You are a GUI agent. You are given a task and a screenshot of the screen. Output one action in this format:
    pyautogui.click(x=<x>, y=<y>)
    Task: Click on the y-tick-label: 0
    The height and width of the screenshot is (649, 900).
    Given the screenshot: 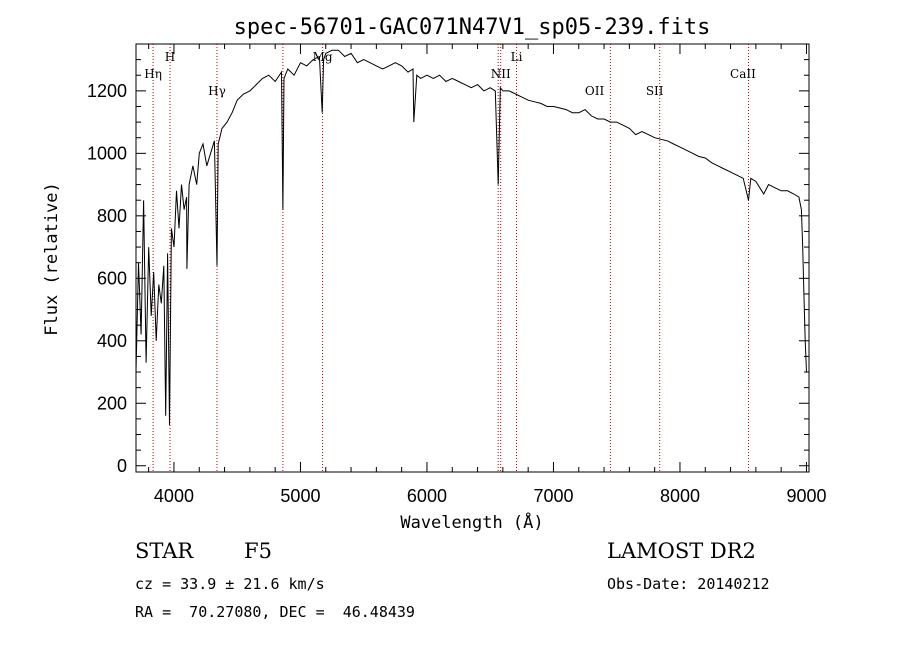 What is the action you would take?
    pyautogui.click(x=122, y=466)
    